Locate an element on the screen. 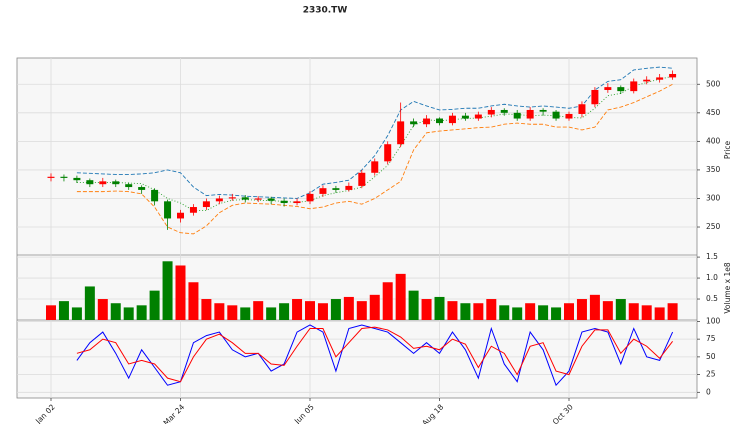  x-tick-label: Oct 30 is located at coordinates (563, 413).